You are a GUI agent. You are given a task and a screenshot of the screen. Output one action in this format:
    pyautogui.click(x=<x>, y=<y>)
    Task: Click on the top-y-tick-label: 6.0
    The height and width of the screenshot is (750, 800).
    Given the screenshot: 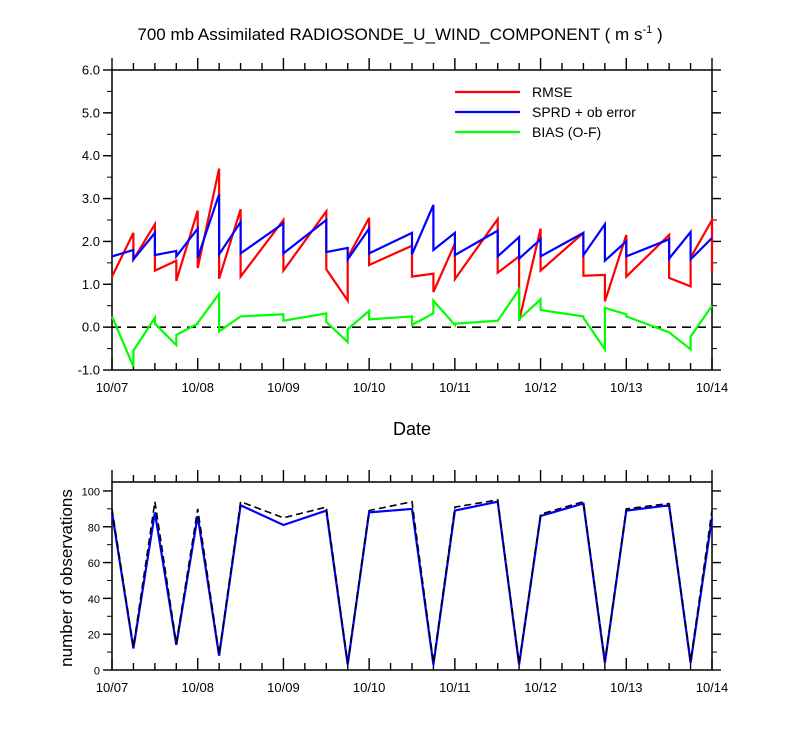 What is the action you would take?
    pyautogui.click(x=91, y=70)
    